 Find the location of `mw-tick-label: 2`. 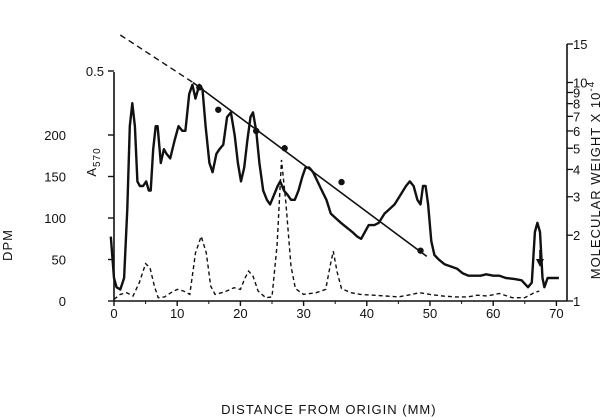

mw-tick-label: 2 is located at coordinates (576, 235).